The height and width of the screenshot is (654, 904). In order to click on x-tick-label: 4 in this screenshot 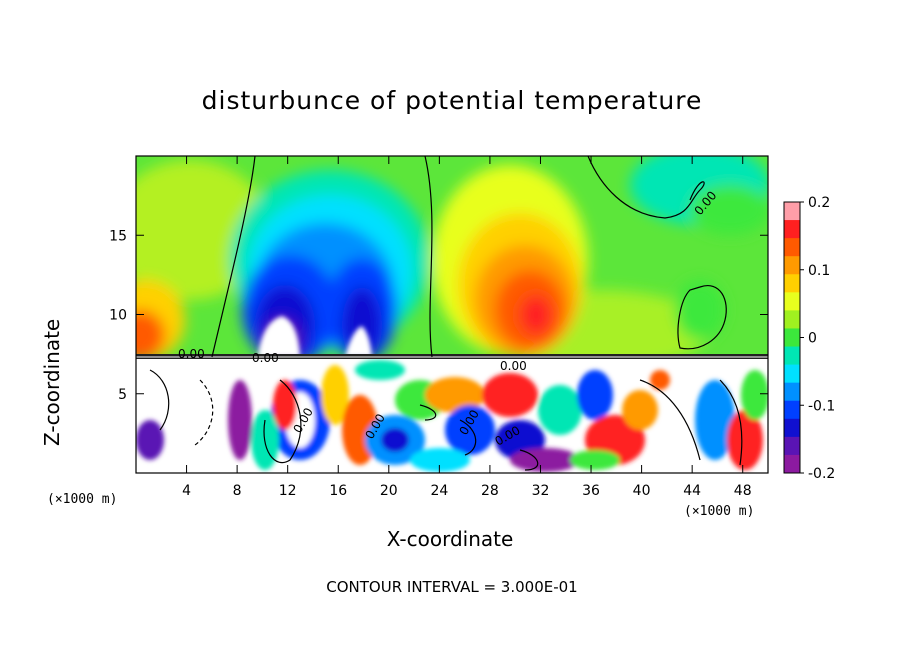, I will do `click(186, 491)`.